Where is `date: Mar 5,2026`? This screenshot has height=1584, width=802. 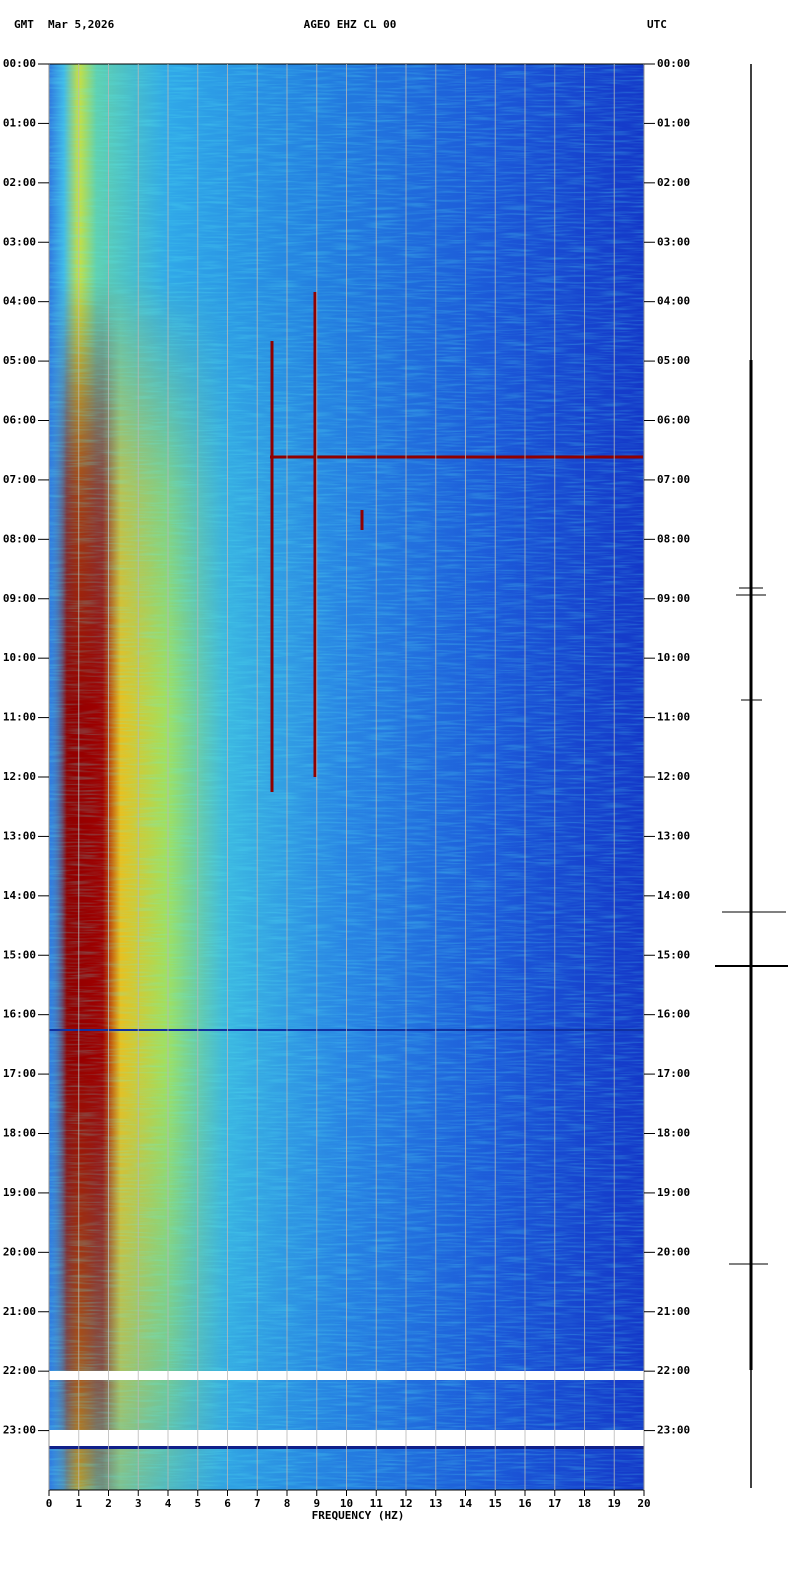 date: Mar 5,2026 is located at coordinates (81, 24).